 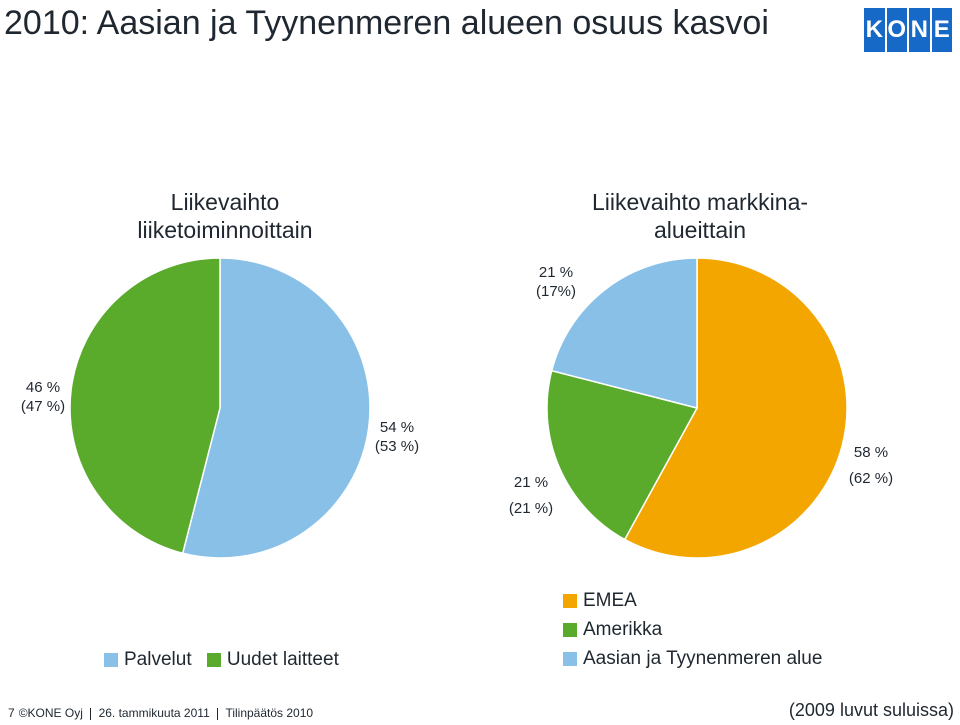 I want to click on legend-item-amerikka: Amerikka, so click(x=692, y=629).